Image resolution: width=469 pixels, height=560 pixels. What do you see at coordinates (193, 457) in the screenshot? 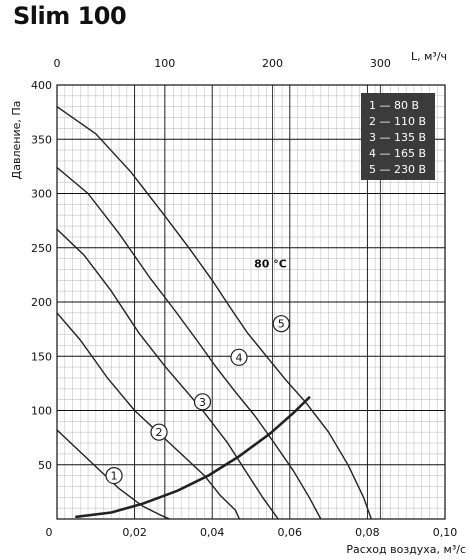
I see `system-curve` at bounding box center [193, 457].